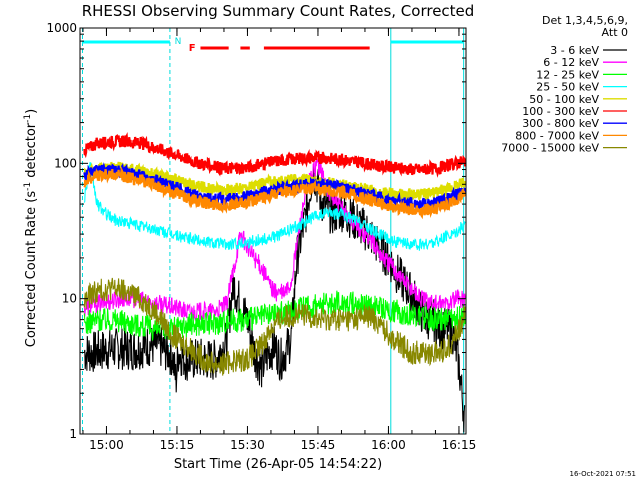 Image resolution: width=640 pixels, height=480 pixels. I want to click on legend-label-4: 50 - 100 keV, so click(564, 99).